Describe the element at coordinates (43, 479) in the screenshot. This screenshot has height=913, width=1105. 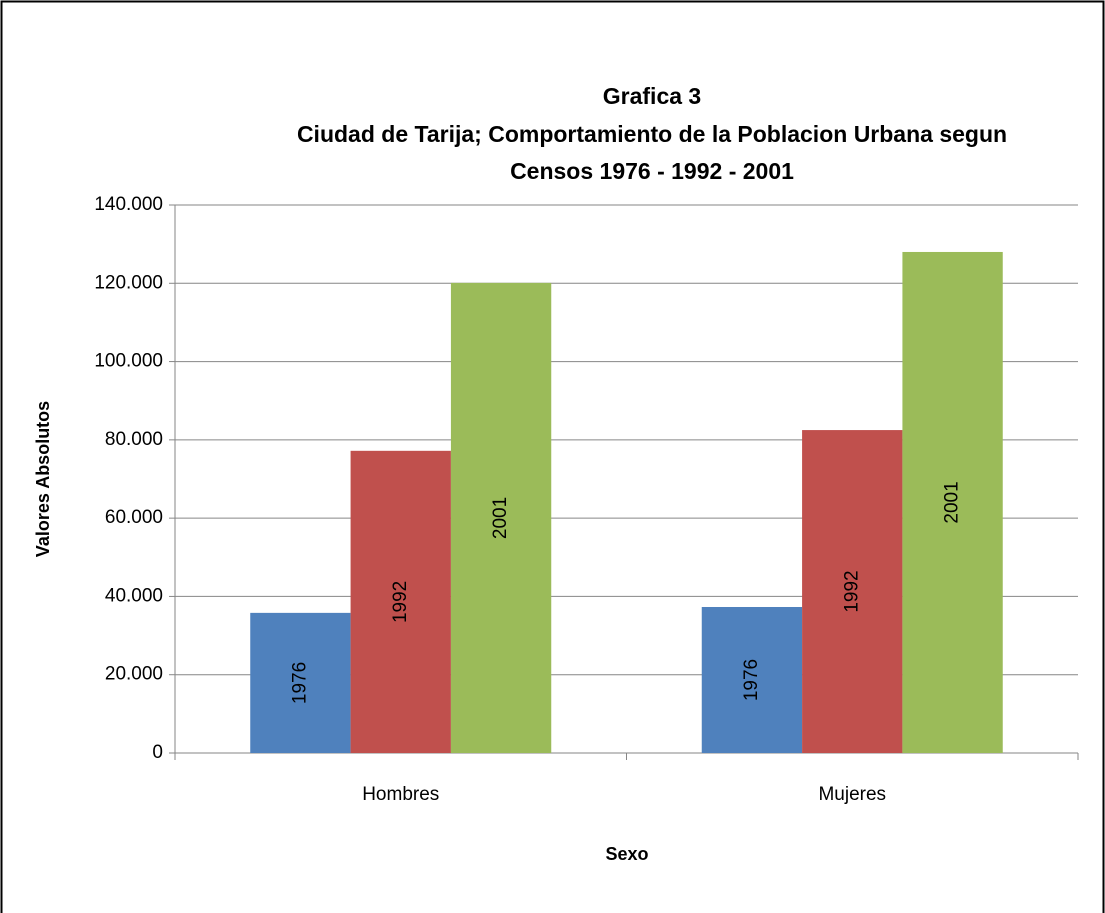
I see `y-axis-label: Valores Absolutos` at that location.